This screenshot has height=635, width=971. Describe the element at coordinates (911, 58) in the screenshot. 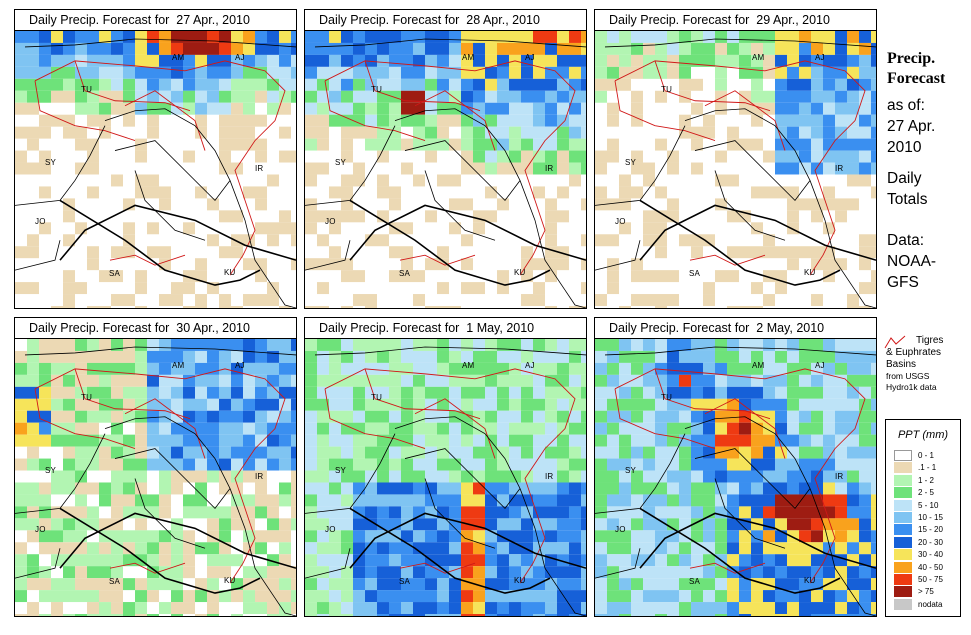

I see `legend-title-line1: Precip.` at that location.